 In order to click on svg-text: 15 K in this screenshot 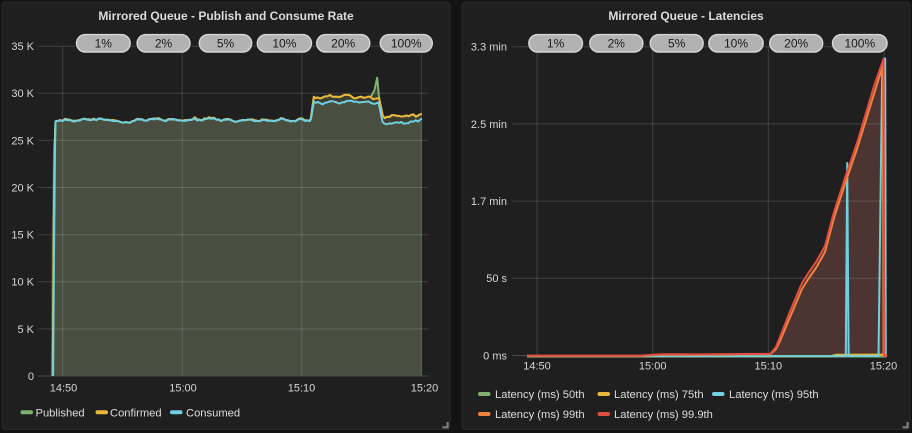, I will do `click(22, 236)`.